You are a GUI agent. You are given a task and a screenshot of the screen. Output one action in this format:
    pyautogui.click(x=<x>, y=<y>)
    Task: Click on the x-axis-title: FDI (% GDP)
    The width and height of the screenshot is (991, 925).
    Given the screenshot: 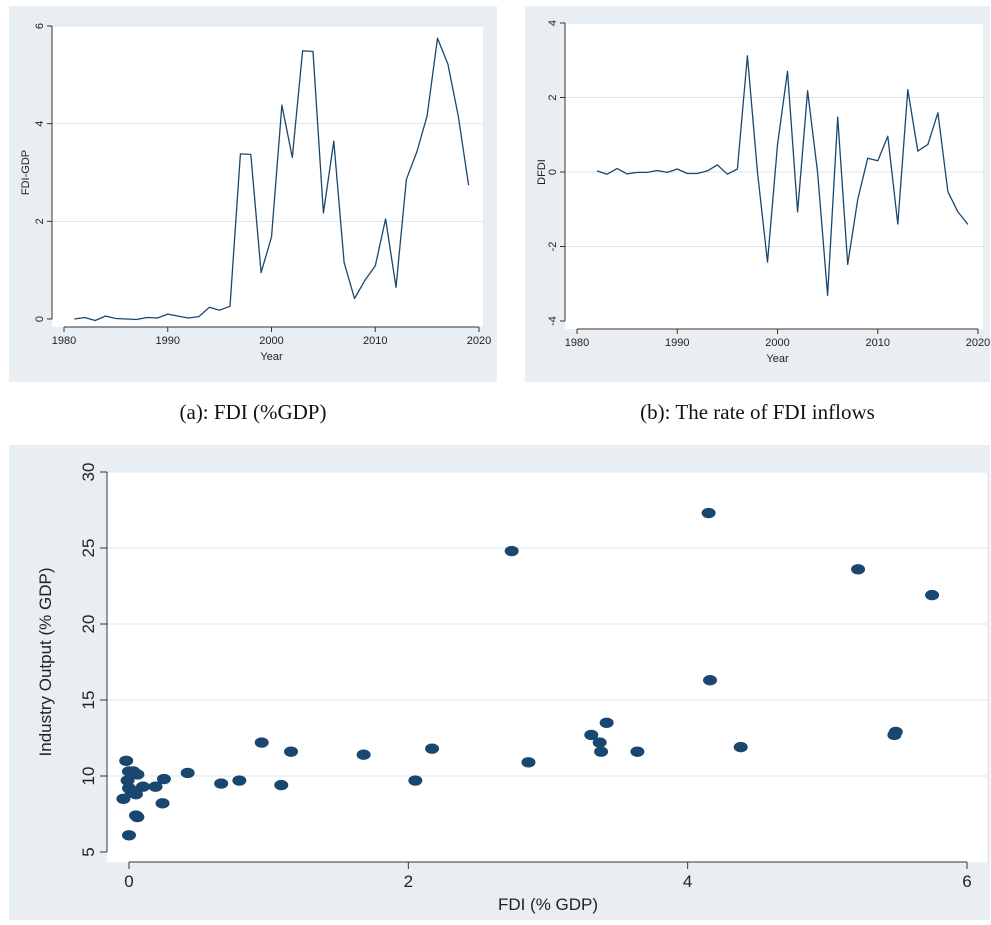 What is the action you would take?
    pyautogui.click(x=548, y=904)
    